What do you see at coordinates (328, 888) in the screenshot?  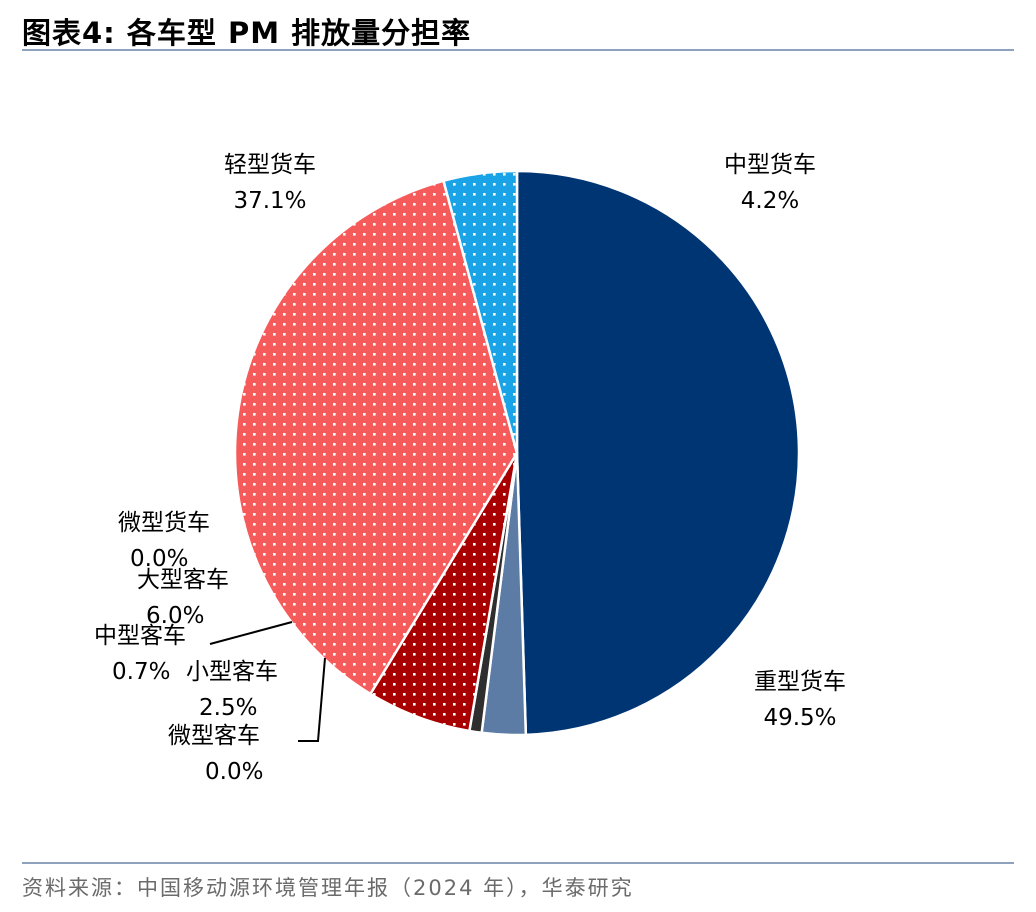 I see `source-note: 资料来源：中国移动源环境管理年报（2024 年），华泰研究` at bounding box center [328, 888].